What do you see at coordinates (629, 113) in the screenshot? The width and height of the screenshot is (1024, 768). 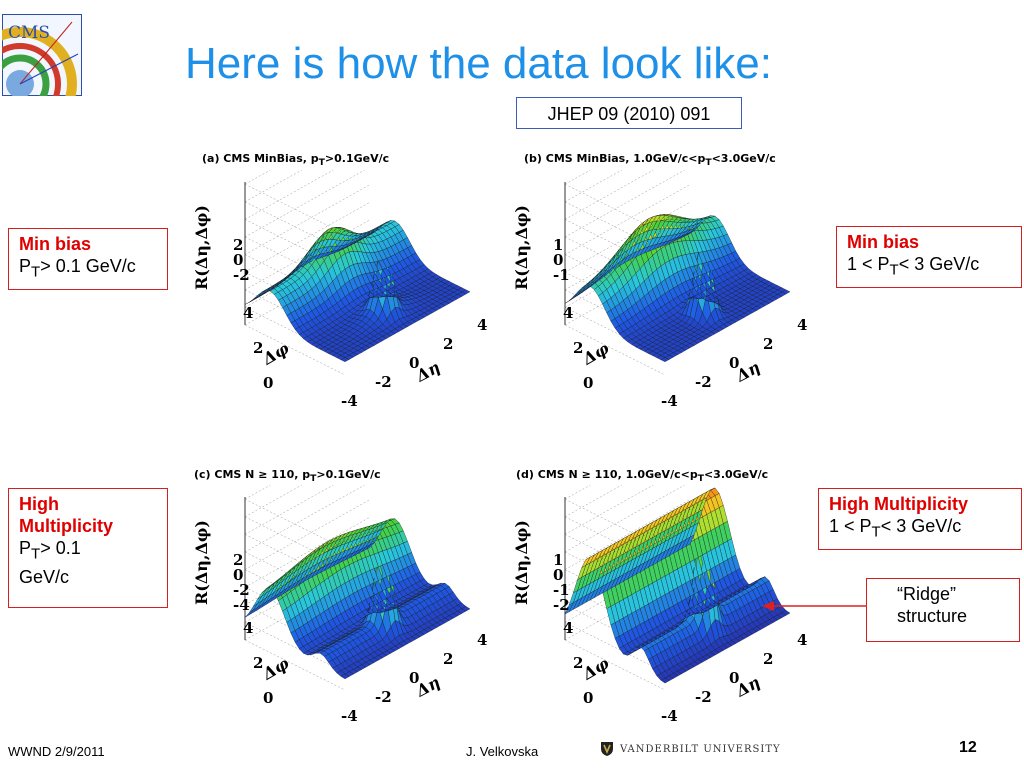 I see `reference-box: JHEP 09 (2010) 091` at bounding box center [629, 113].